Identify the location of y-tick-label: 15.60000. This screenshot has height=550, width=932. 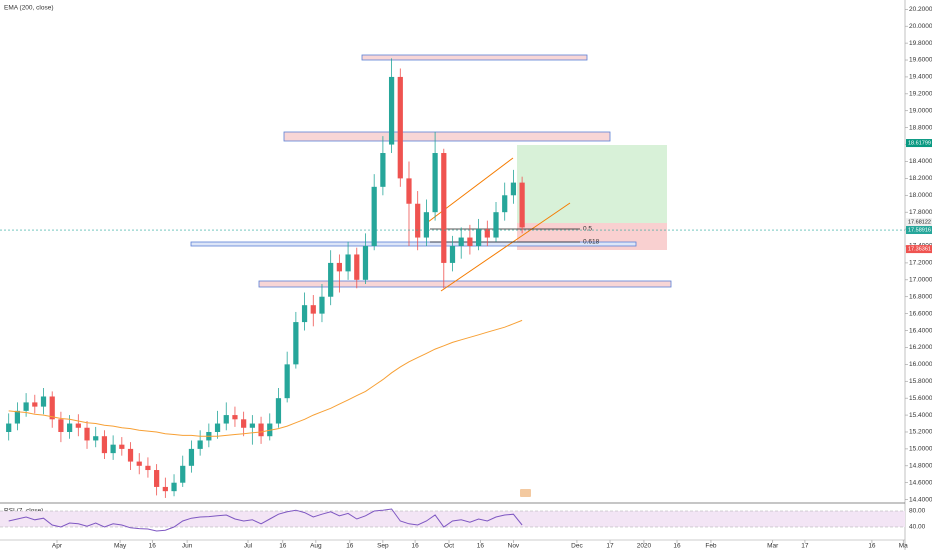
(920, 398).